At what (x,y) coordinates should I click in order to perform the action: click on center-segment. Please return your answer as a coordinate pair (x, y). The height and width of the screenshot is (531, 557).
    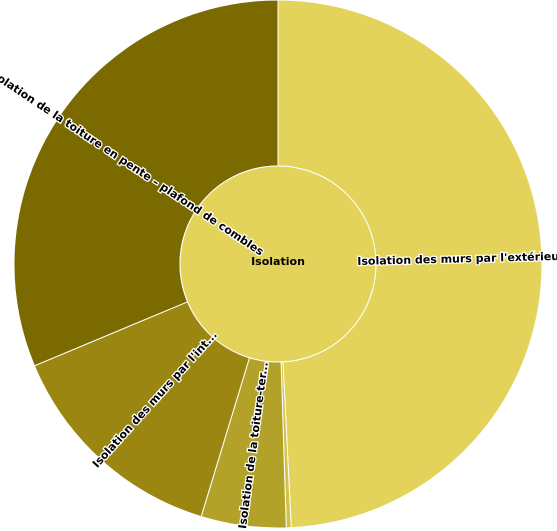
    Looking at the image, I should click on (278, 264).